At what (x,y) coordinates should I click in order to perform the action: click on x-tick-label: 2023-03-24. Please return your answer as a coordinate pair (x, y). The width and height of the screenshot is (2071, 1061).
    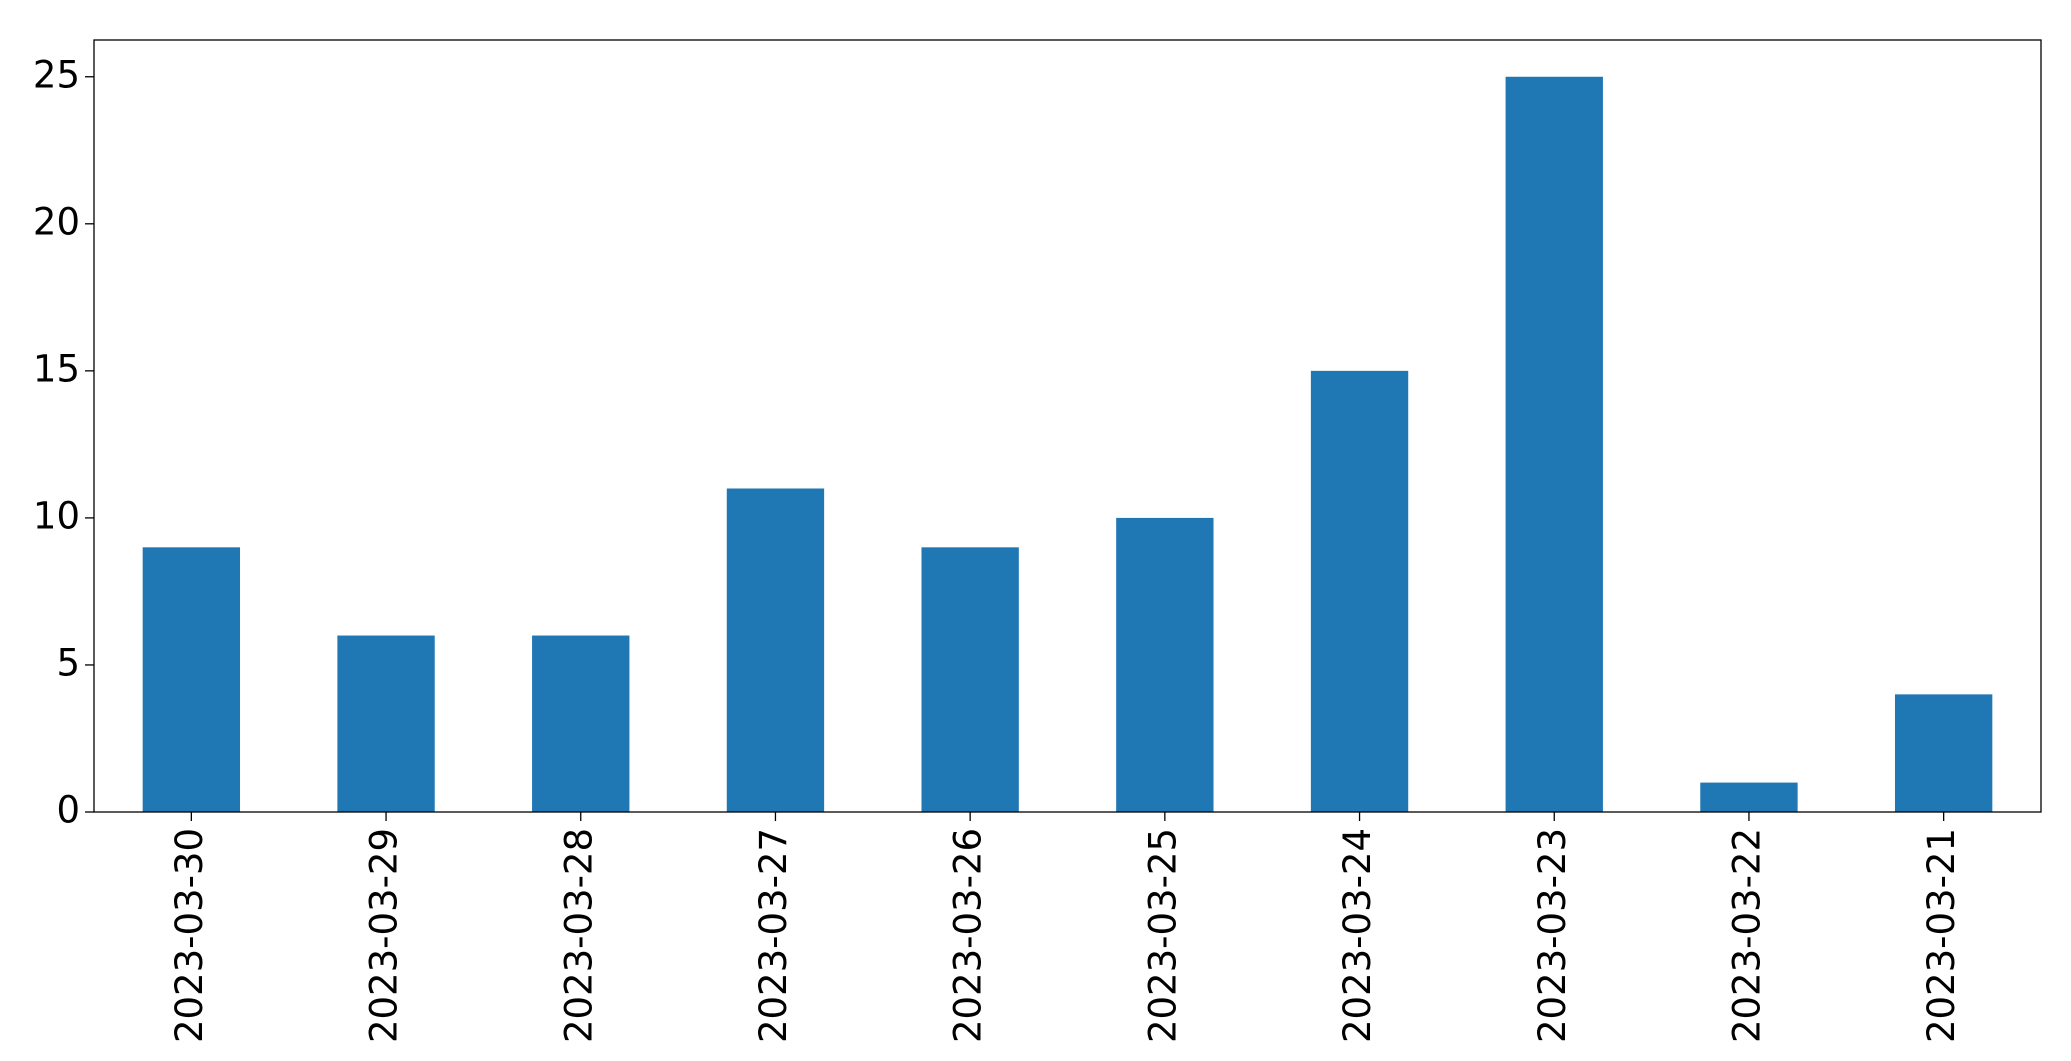
    Looking at the image, I should click on (1357, 935).